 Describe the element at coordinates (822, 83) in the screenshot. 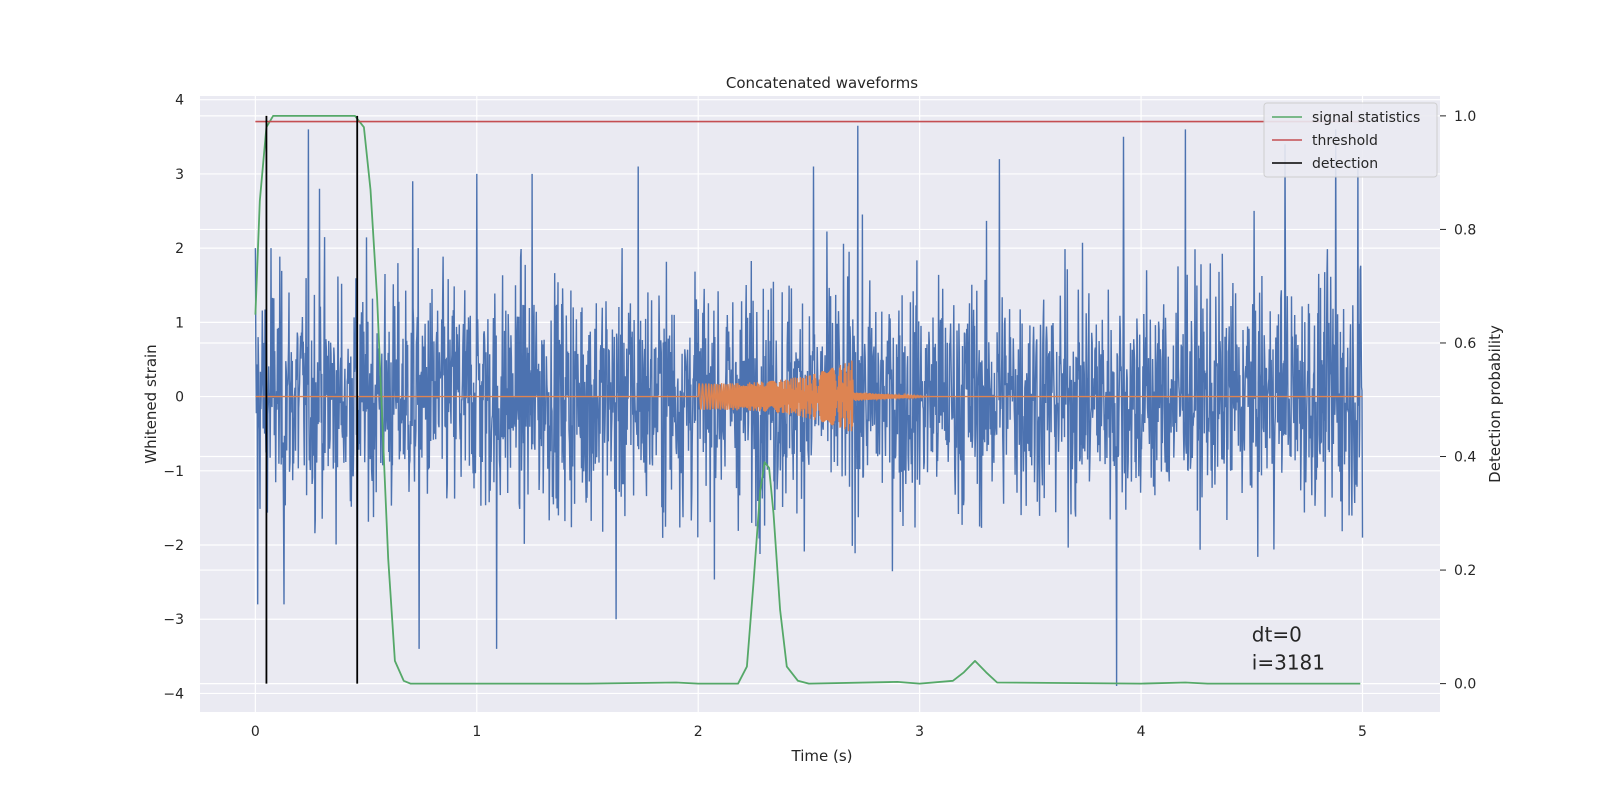

I see `chart-title: Concatenated waveforms` at that location.